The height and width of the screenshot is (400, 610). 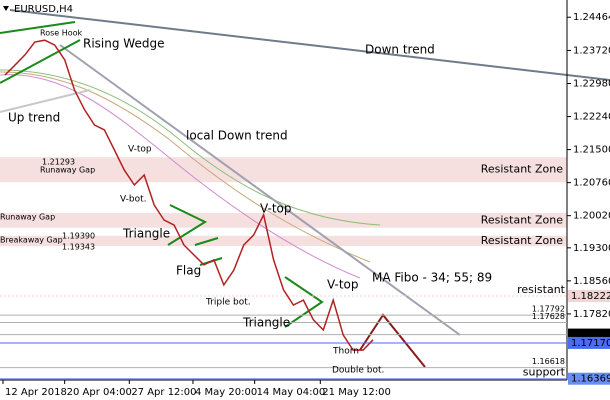 What do you see at coordinates (591, 281) in the screenshot?
I see `y-tick-label: 1.18560` at bounding box center [591, 281].